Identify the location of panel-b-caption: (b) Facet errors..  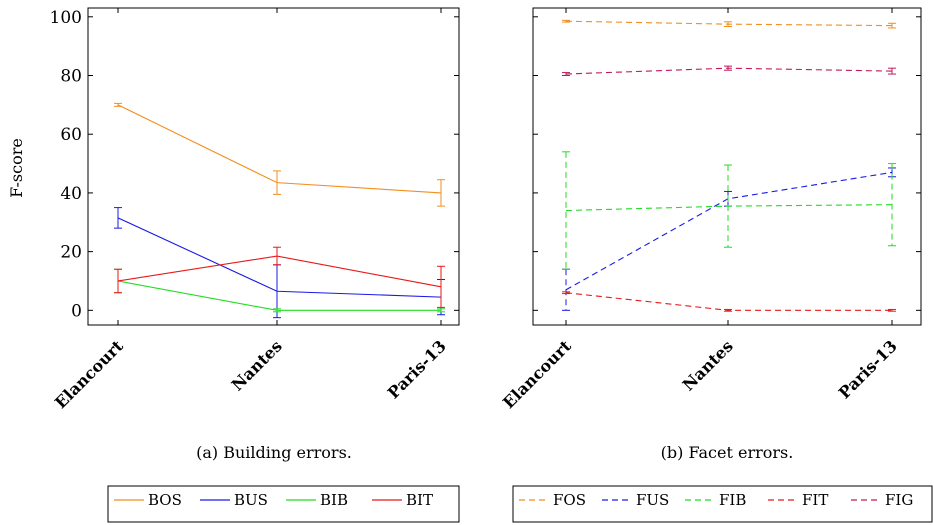
(727, 452).